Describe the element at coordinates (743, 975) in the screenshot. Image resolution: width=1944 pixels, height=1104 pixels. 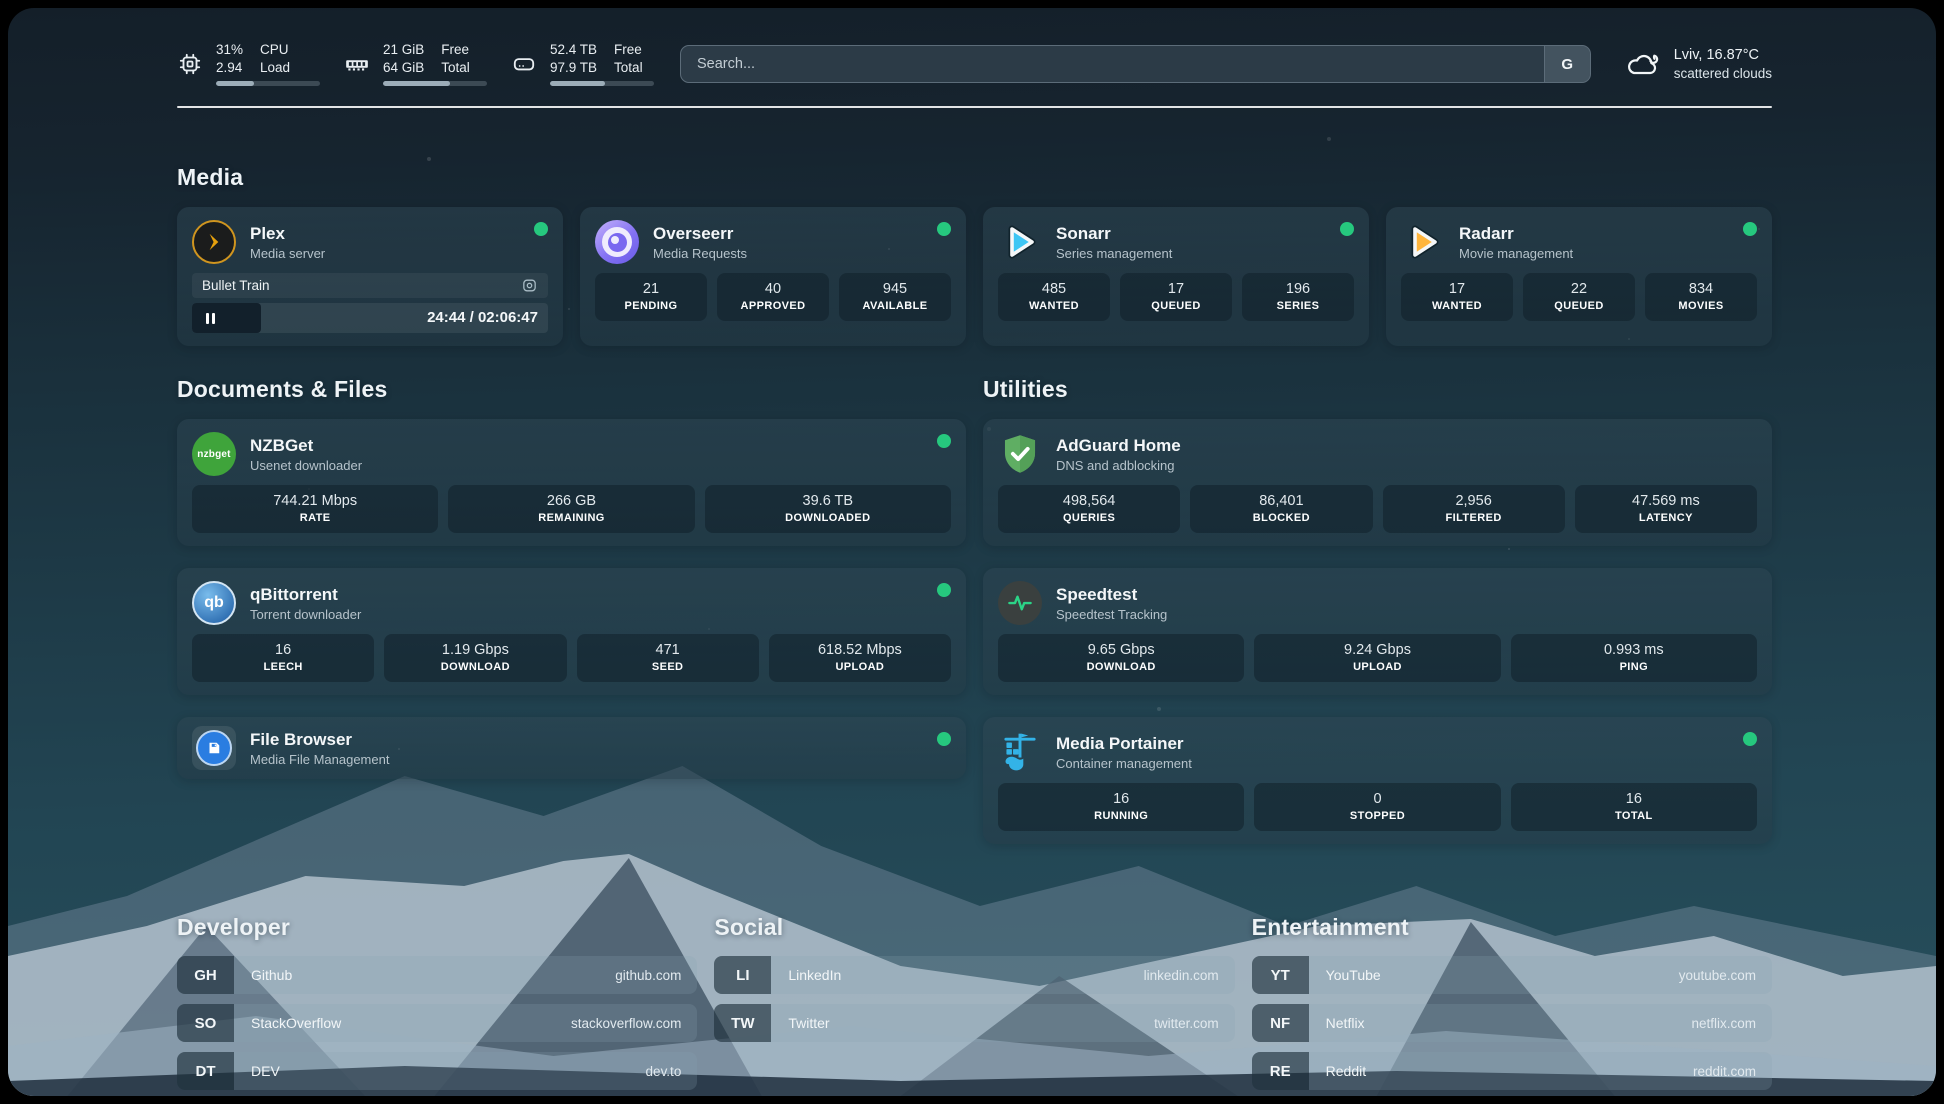
I see `bookmark-abbr: LI` at that location.